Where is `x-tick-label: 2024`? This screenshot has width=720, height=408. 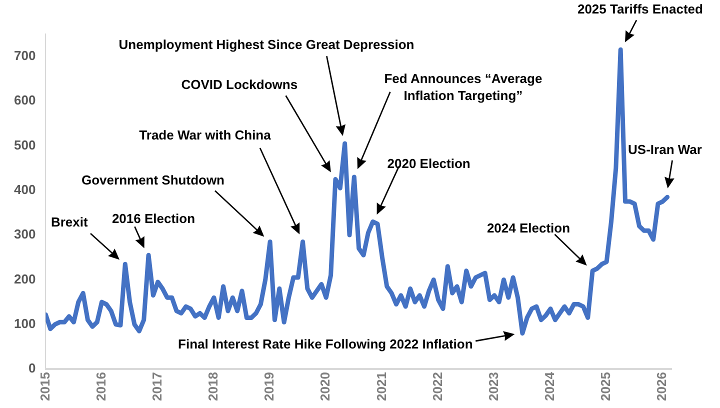
x-tick-label: 2024 is located at coordinates (550, 386).